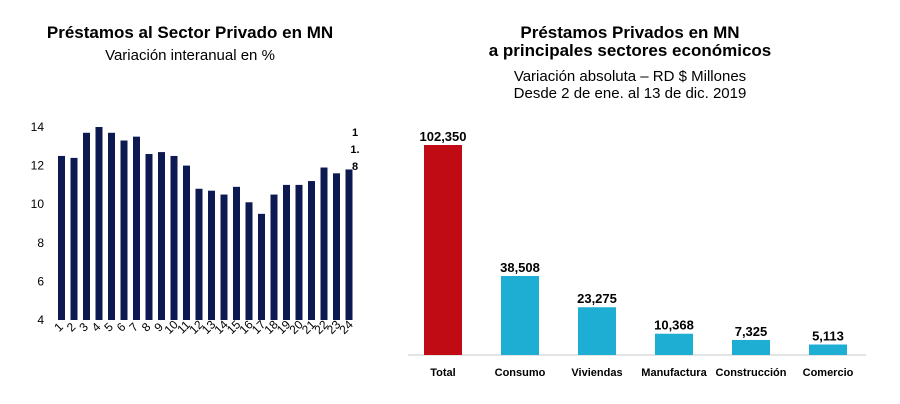 This screenshot has height=404, width=900. I want to click on data-label: 38,508, so click(520, 267).